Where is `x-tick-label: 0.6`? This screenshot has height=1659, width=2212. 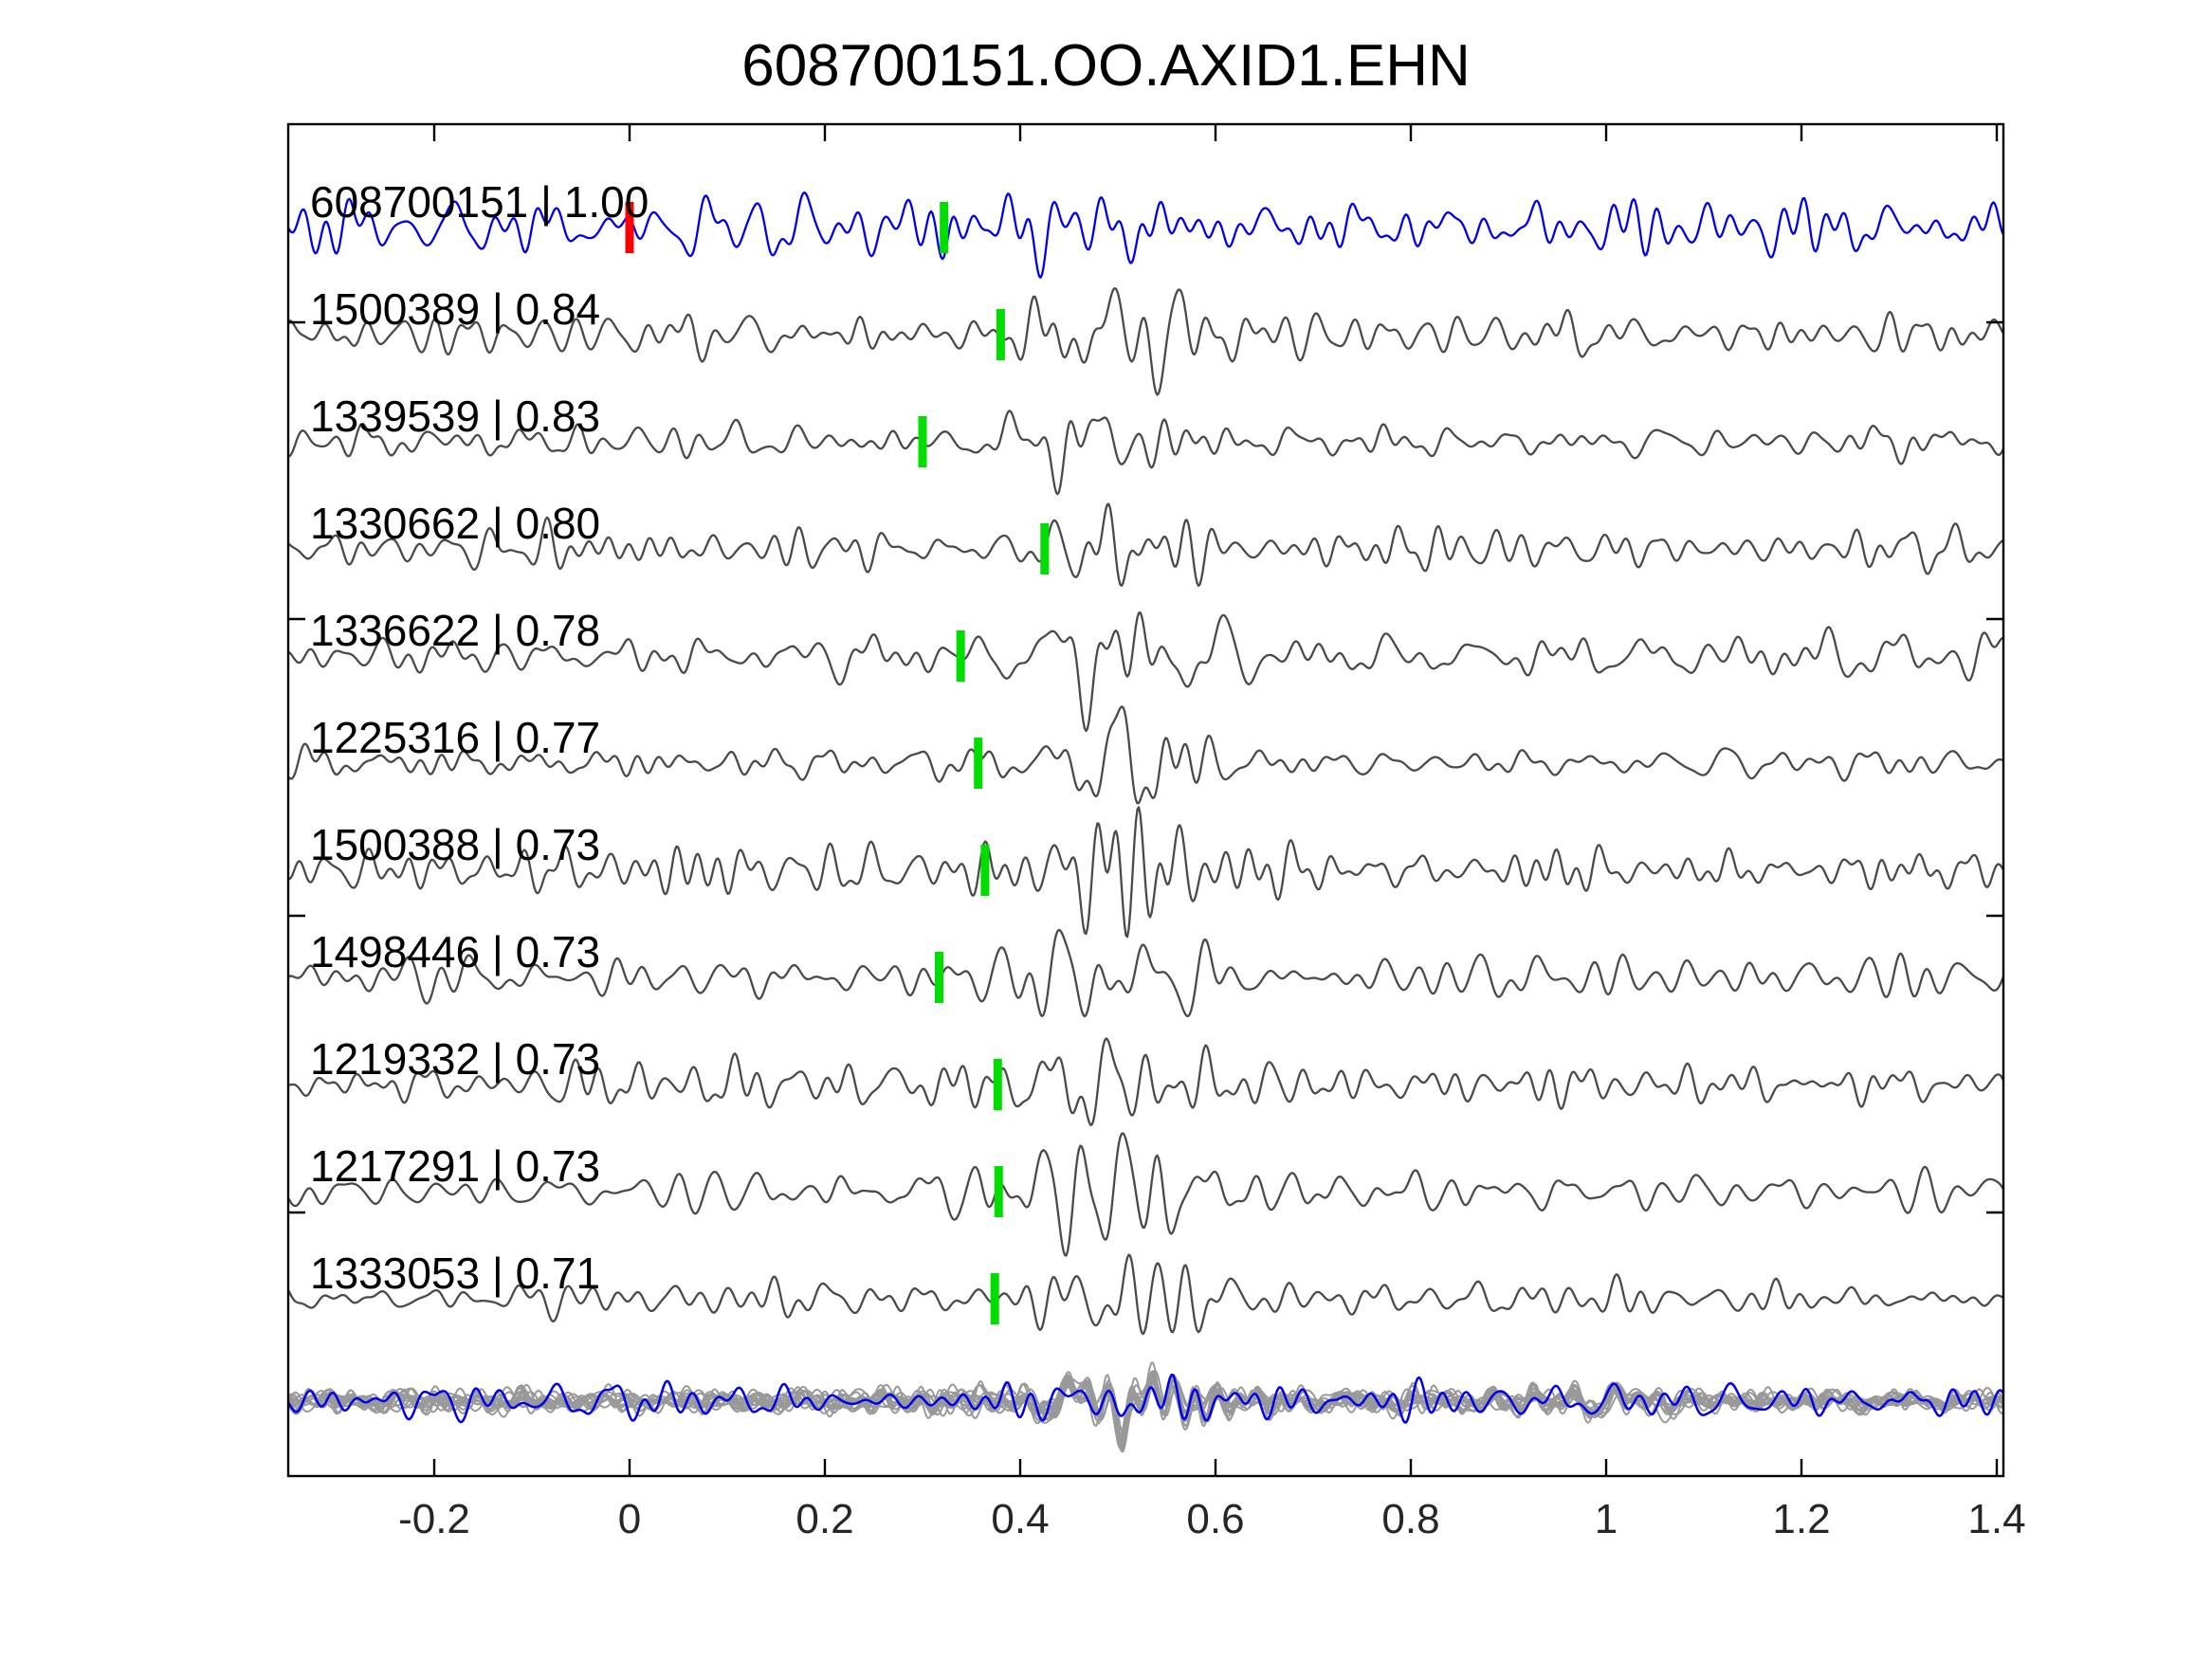 x-tick-label: 0.6 is located at coordinates (1215, 1519).